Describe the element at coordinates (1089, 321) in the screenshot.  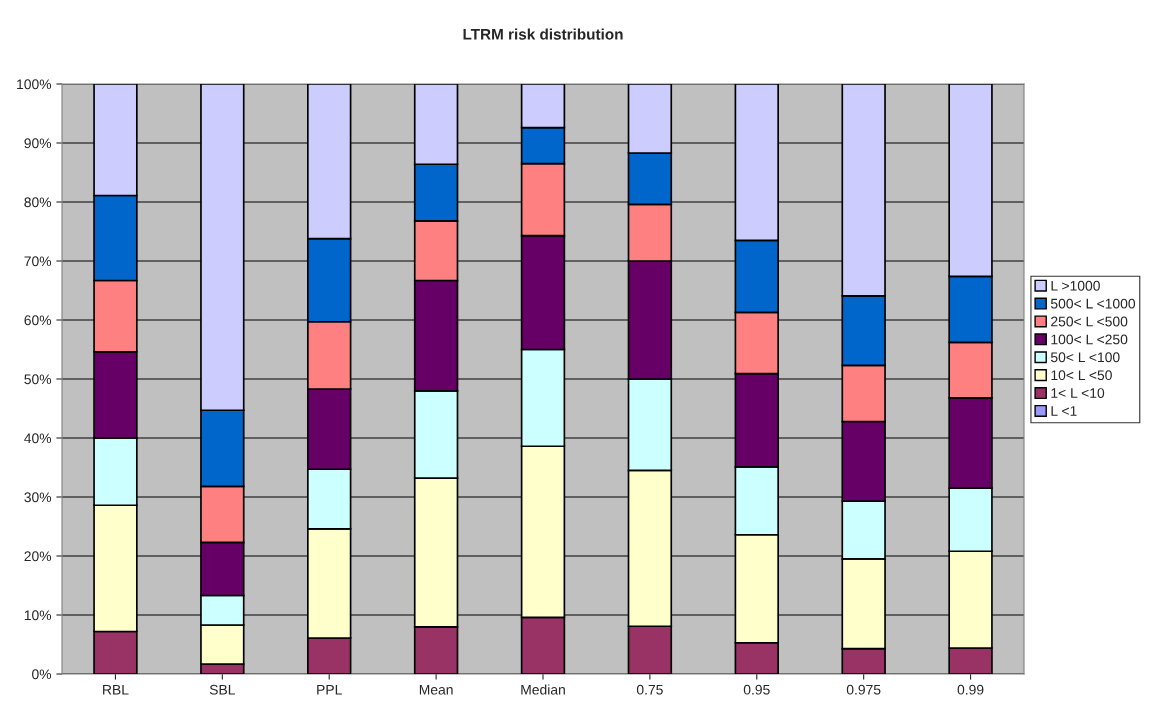
I see `legend-label: 250< L <500` at that location.